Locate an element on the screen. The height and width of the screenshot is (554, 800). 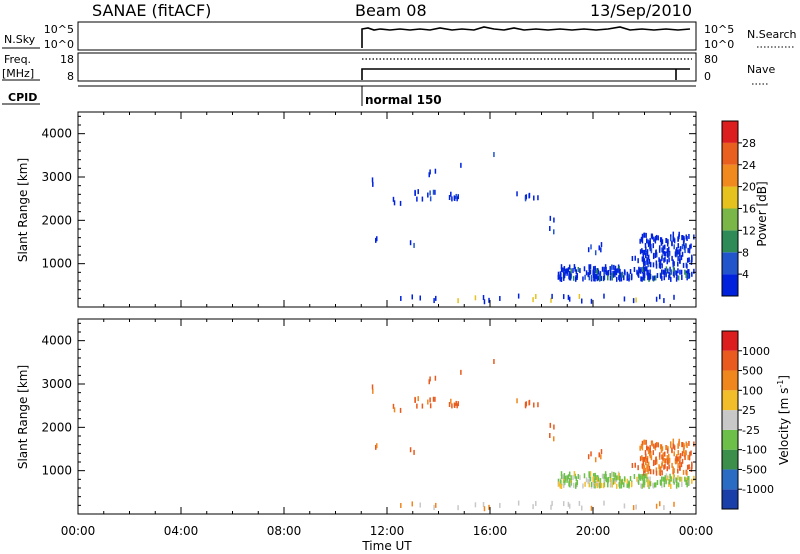
velocity-ytick-label: 2000 is located at coordinates (56, 427).